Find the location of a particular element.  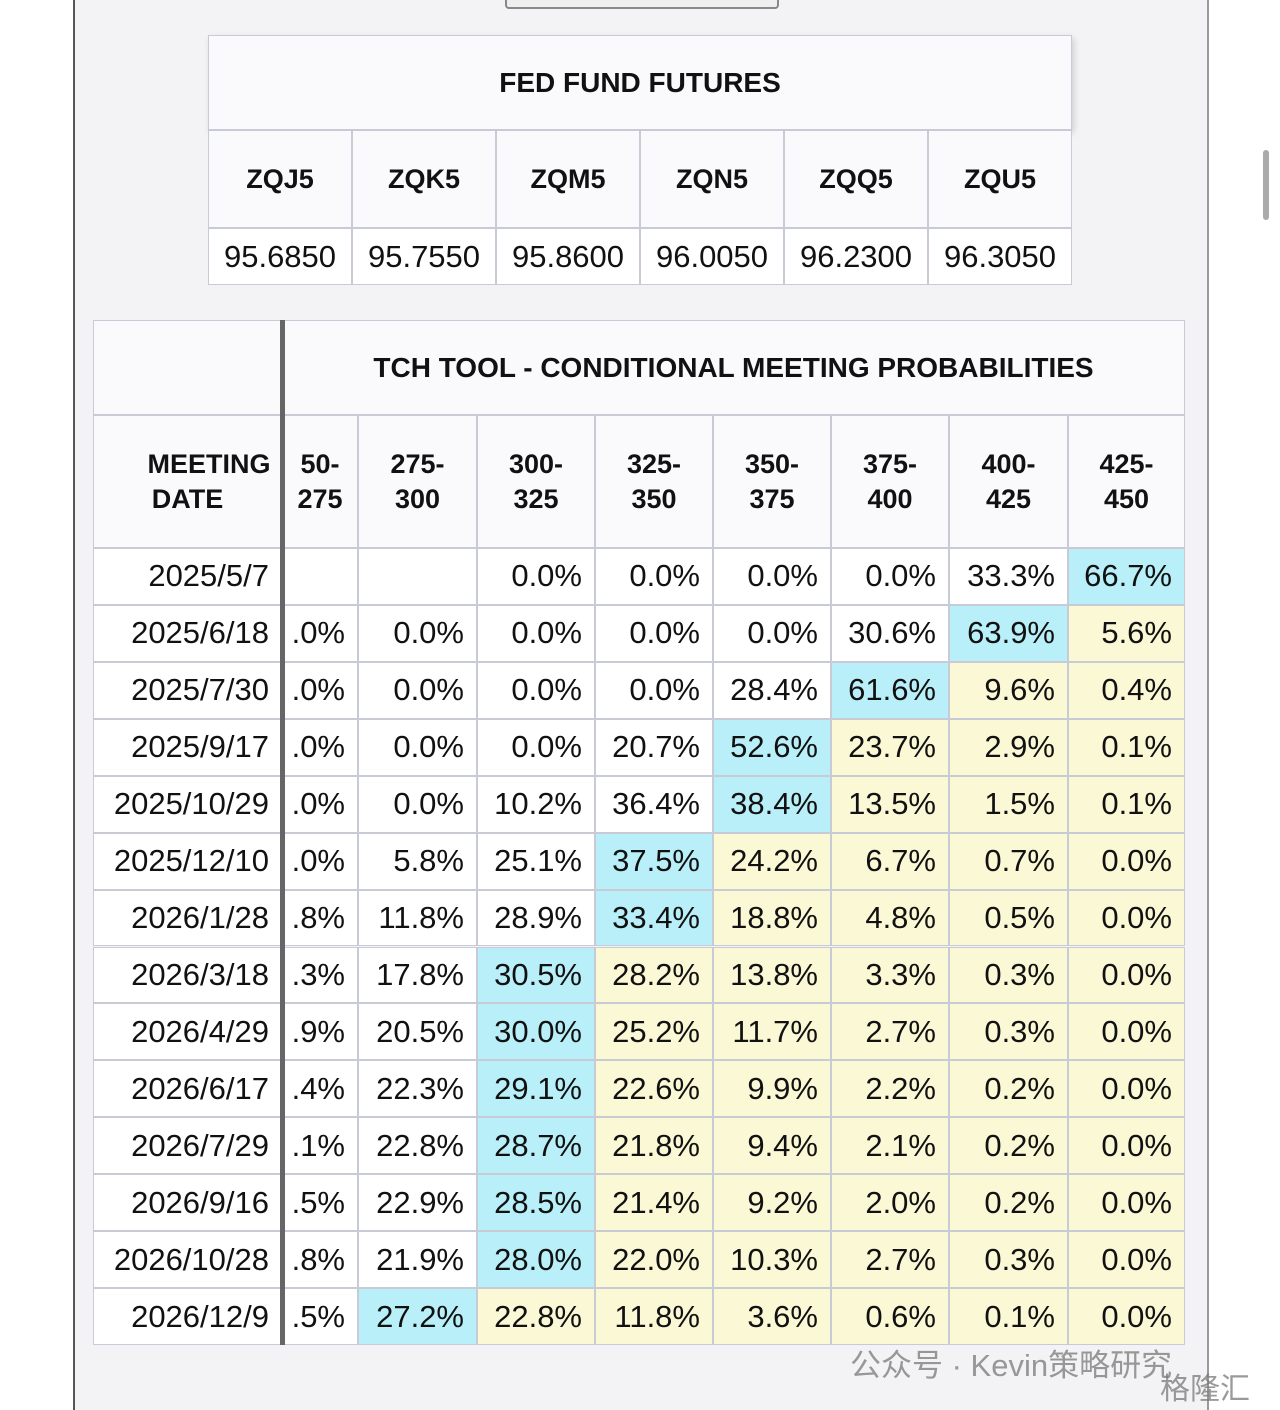

meeting-date: 2026/6/17 is located at coordinates (187, 1089).